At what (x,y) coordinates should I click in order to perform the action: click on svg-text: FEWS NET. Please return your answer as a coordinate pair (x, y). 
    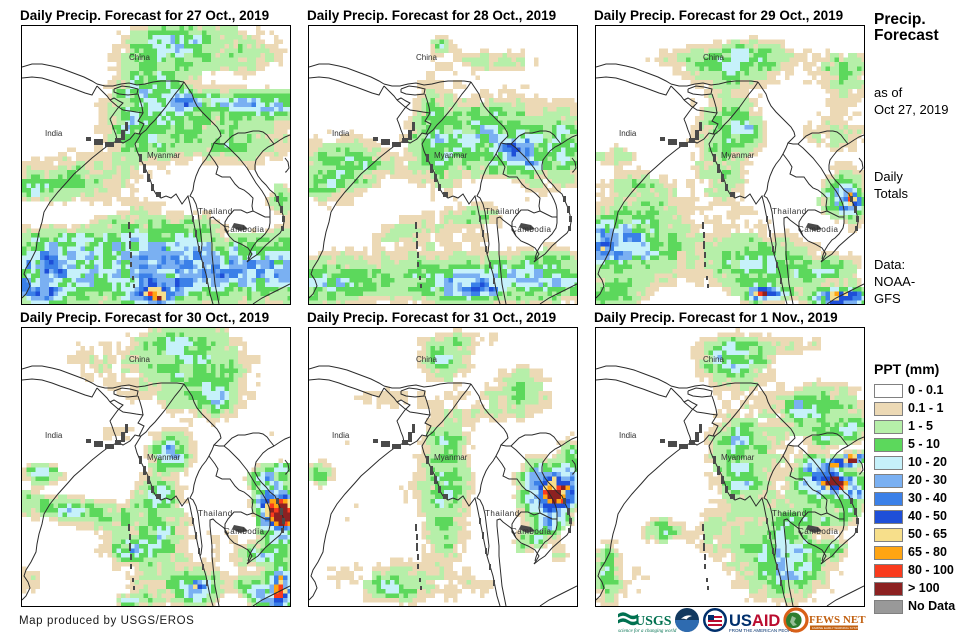
    Looking at the image, I should click on (837, 620).